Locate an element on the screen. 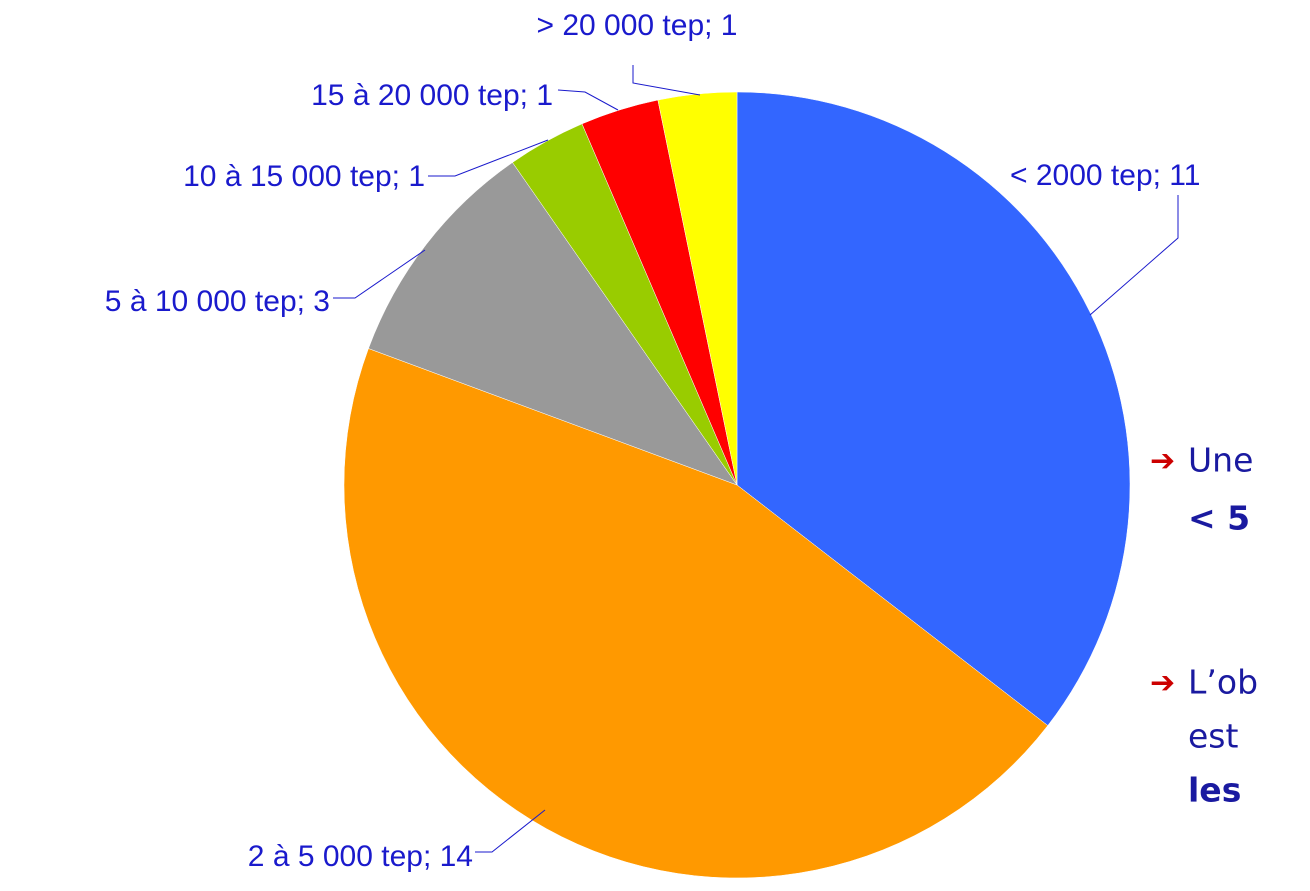 The height and width of the screenshot is (891, 1310). data-label: 15 à 20 000 tep; 1 is located at coordinates (432, 95).